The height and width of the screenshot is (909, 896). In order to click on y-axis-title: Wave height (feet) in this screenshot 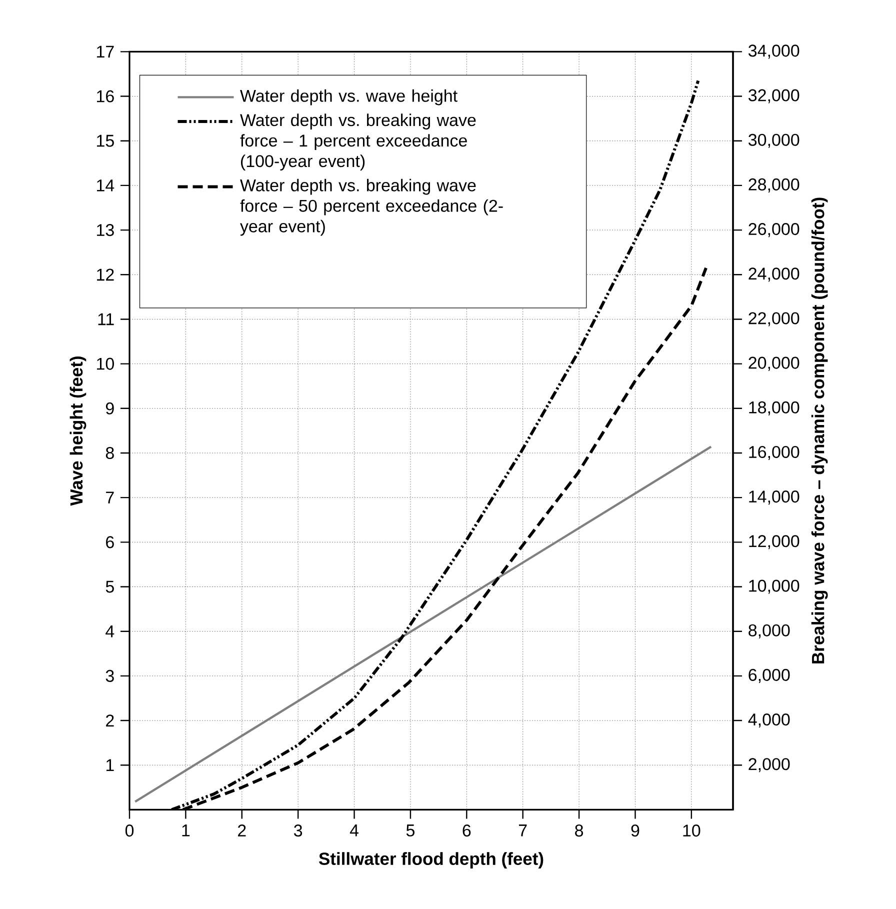, I will do `click(78, 431)`.